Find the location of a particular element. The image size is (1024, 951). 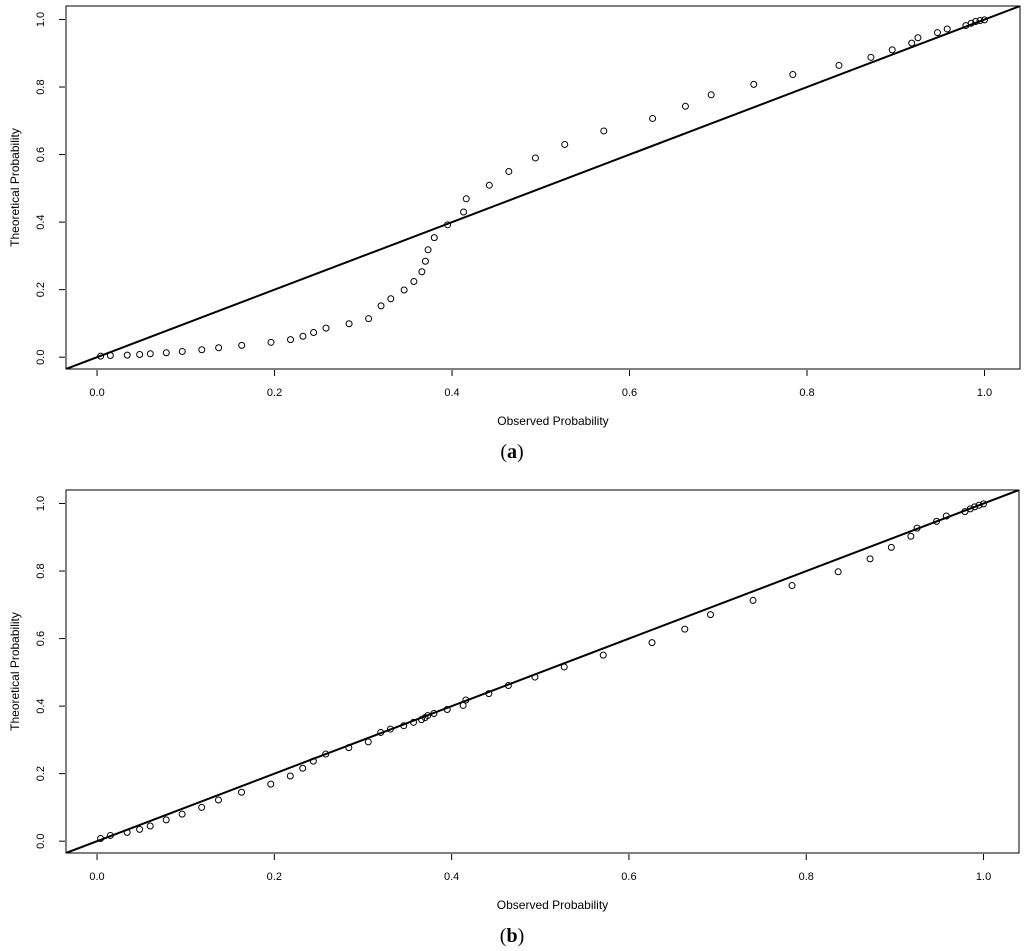

panel-a-caption: (a) is located at coordinates (511, 452).